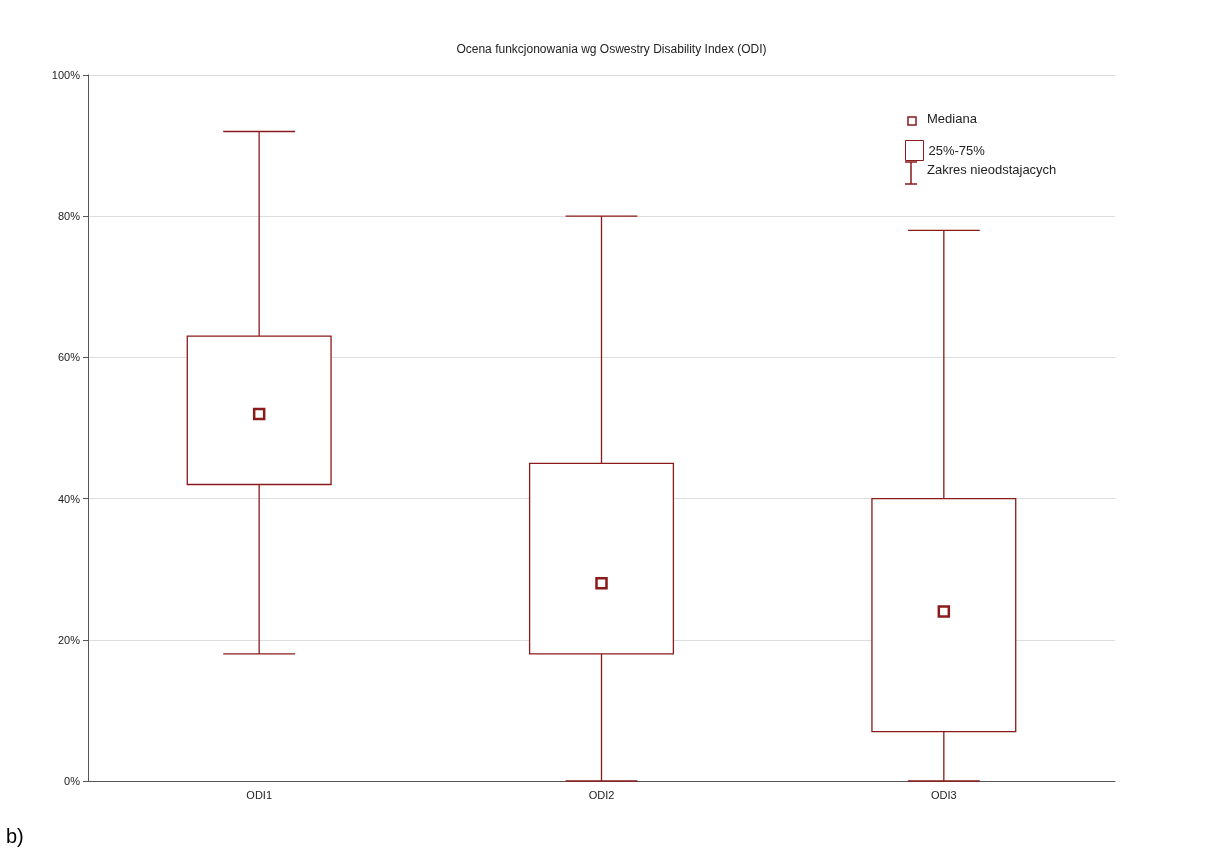 The width and height of the screenshot is (1223, 855). Describe the element at coordinates (69, 216) in the screenshot. I see `y-tick-label: 80%` at that location.